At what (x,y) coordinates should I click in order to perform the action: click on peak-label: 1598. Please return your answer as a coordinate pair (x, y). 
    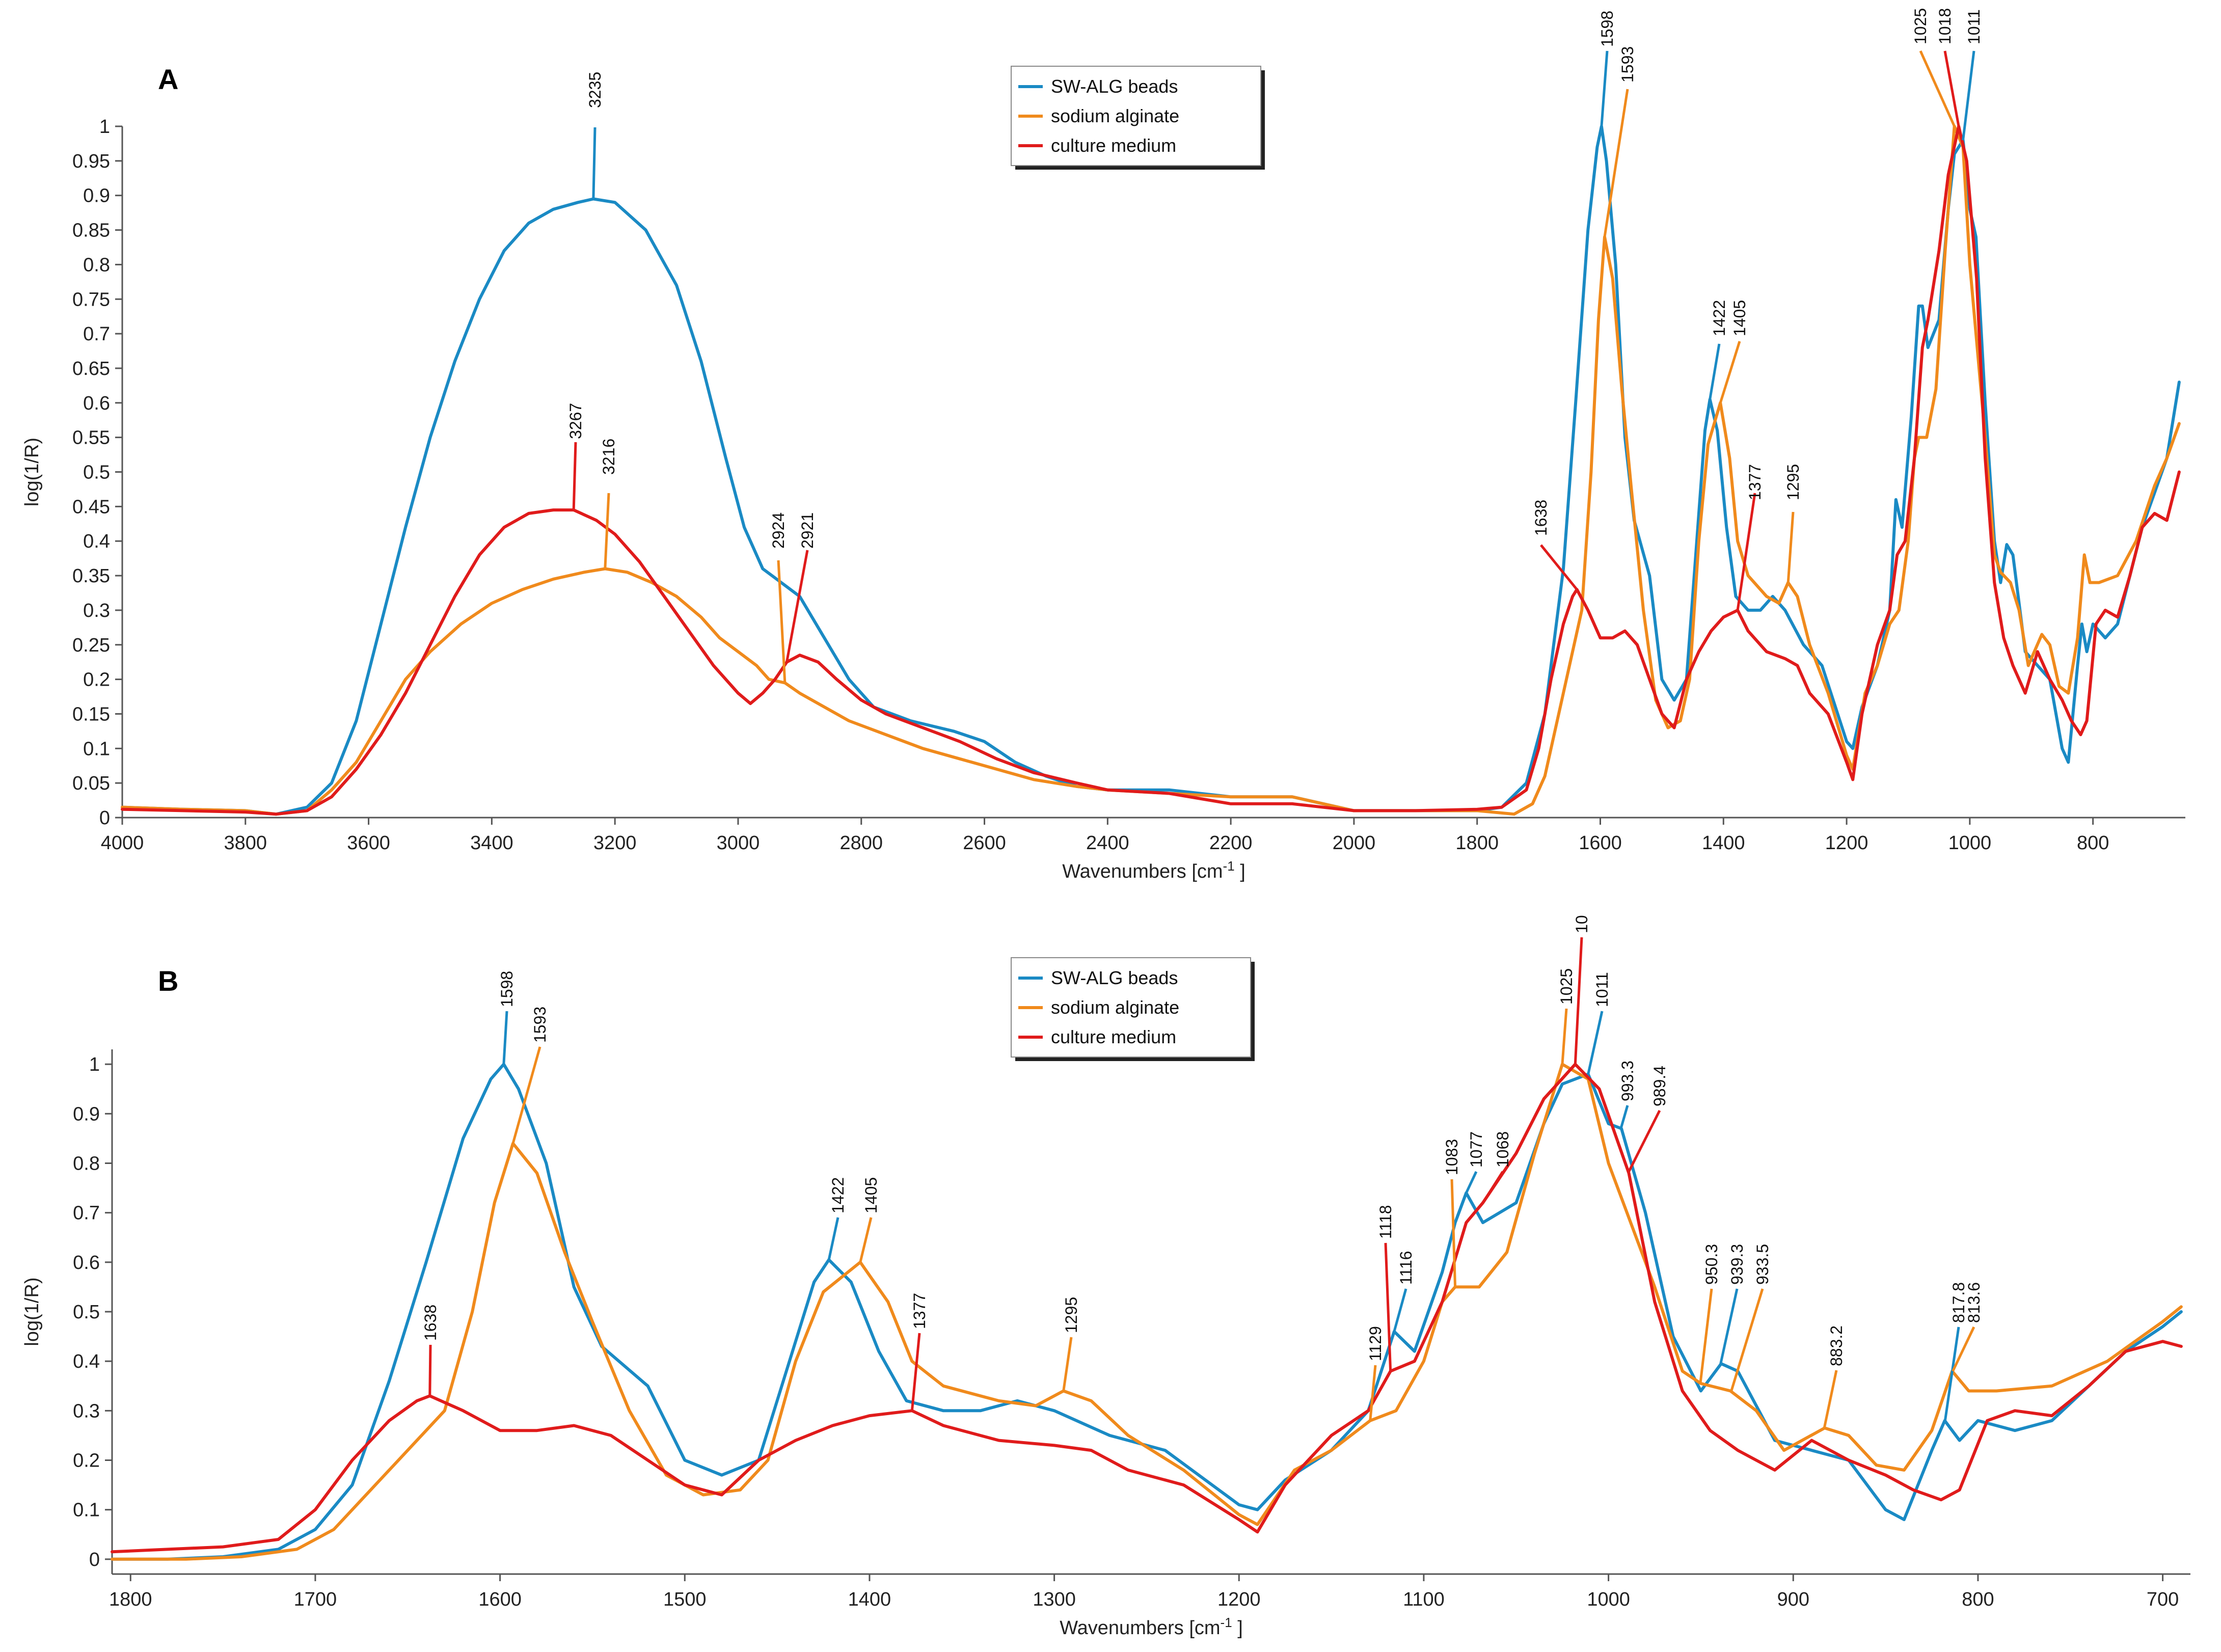
    Looking at the image, I should click on (1607, 29).